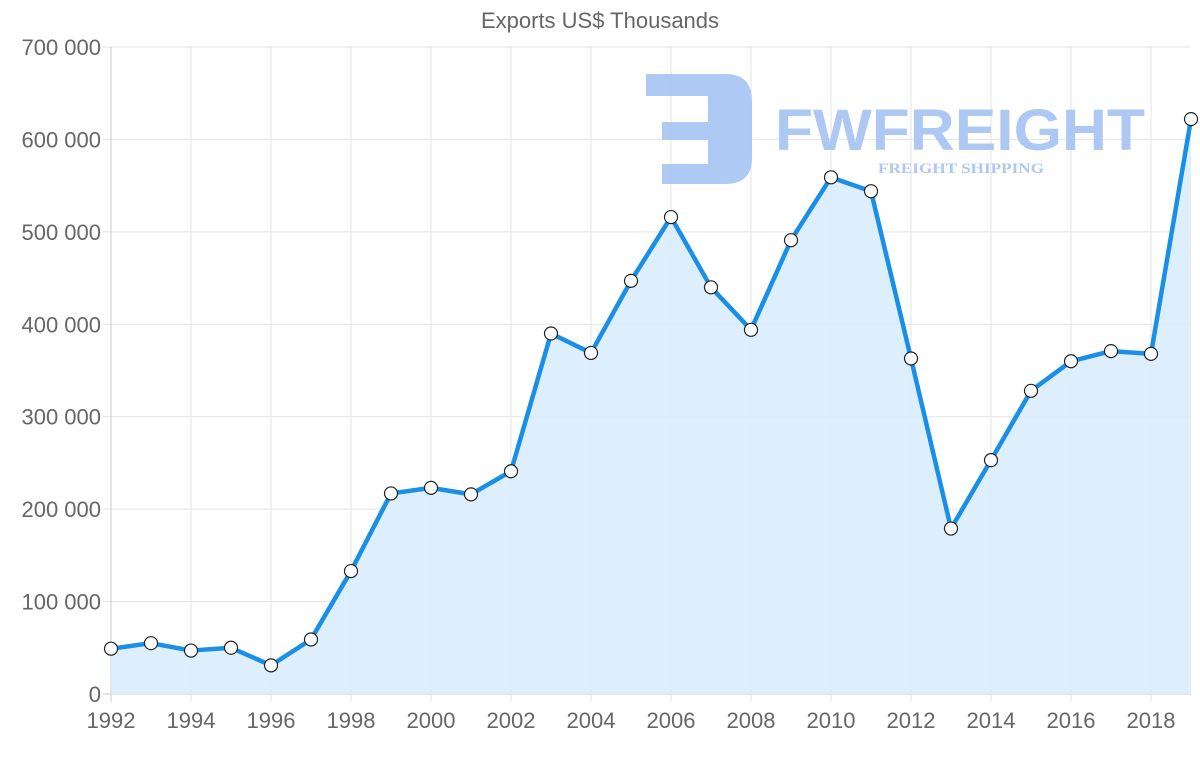 This screenshot has height=763, width=1200. What do you see at coordinates (960, 130) in the screenshot?
I see `watermark-brand: FWFREIGHT` at bounding box center [960, 130].